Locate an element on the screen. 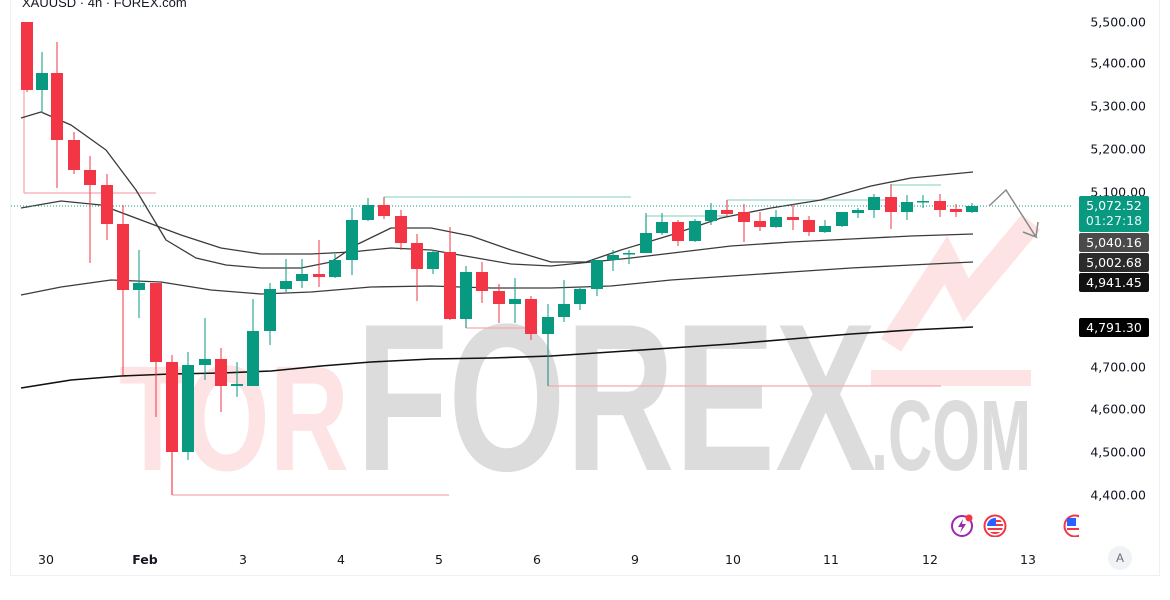 The width and height of the screenshot is (1170, 600). lightning-event-icon is located at coordinates (962, 525).